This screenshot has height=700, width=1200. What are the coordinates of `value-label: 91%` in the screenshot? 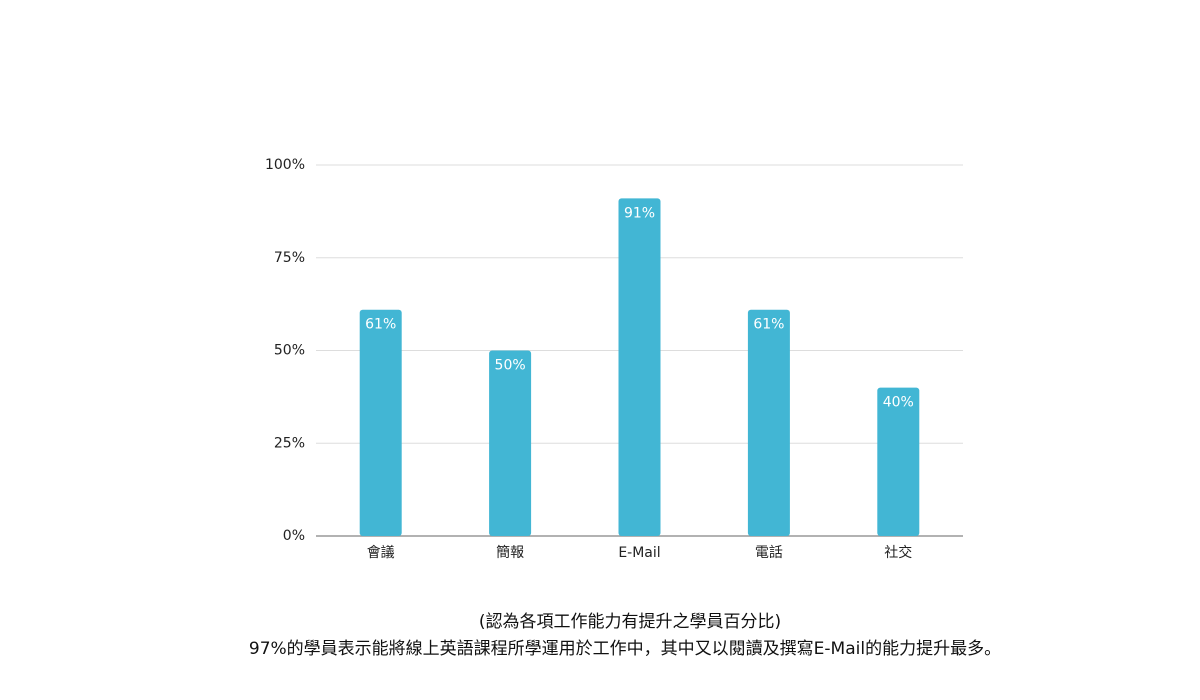 It's located at (639, 213).